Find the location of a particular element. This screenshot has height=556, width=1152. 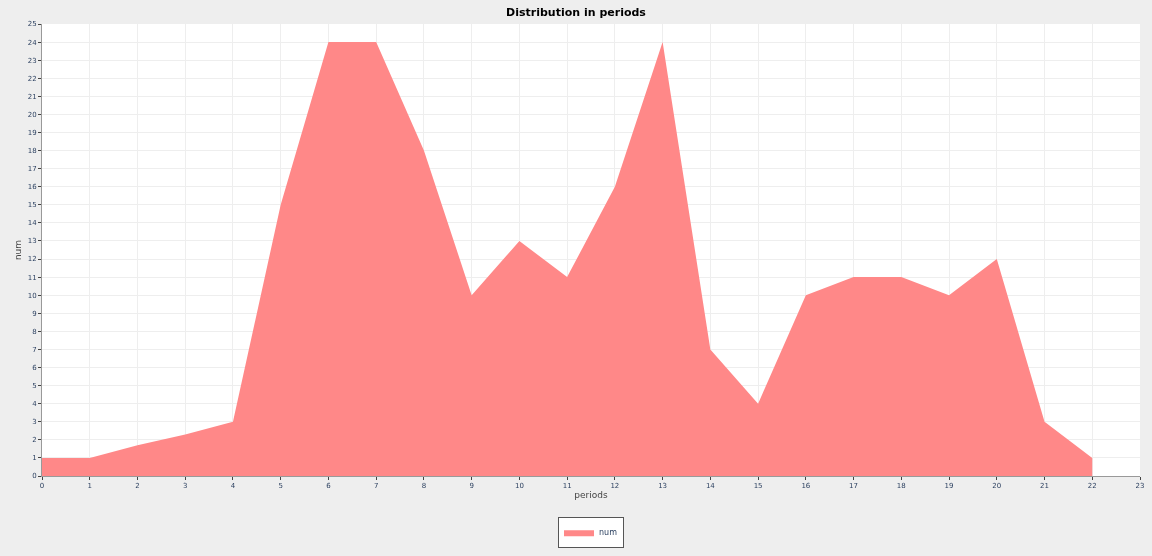

y-axis-title: num is located at coordinates (18, 250).